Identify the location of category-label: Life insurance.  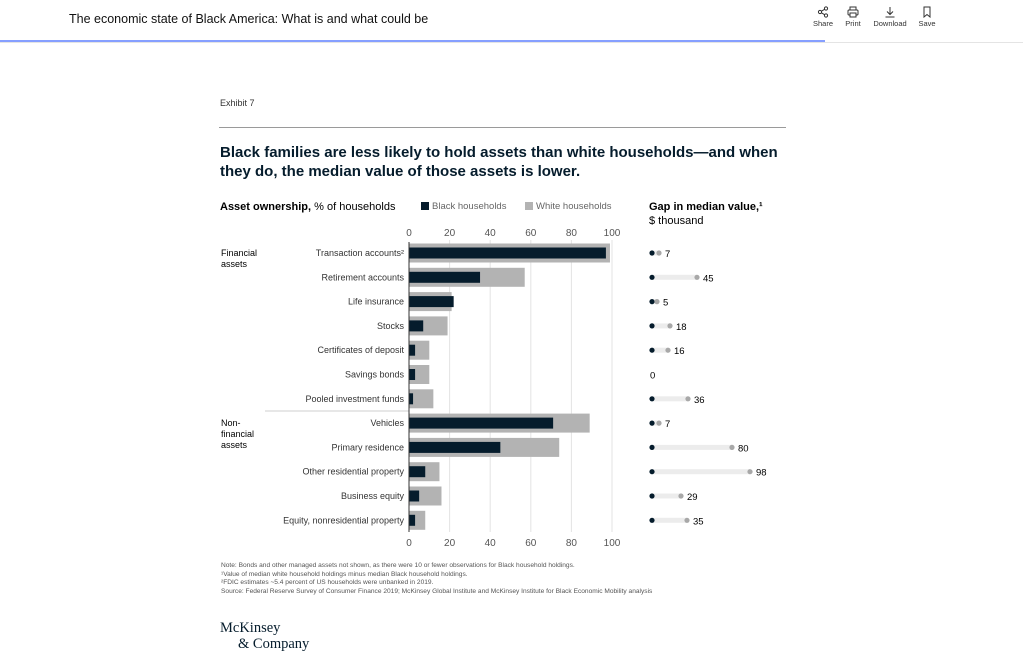
(376, 302).